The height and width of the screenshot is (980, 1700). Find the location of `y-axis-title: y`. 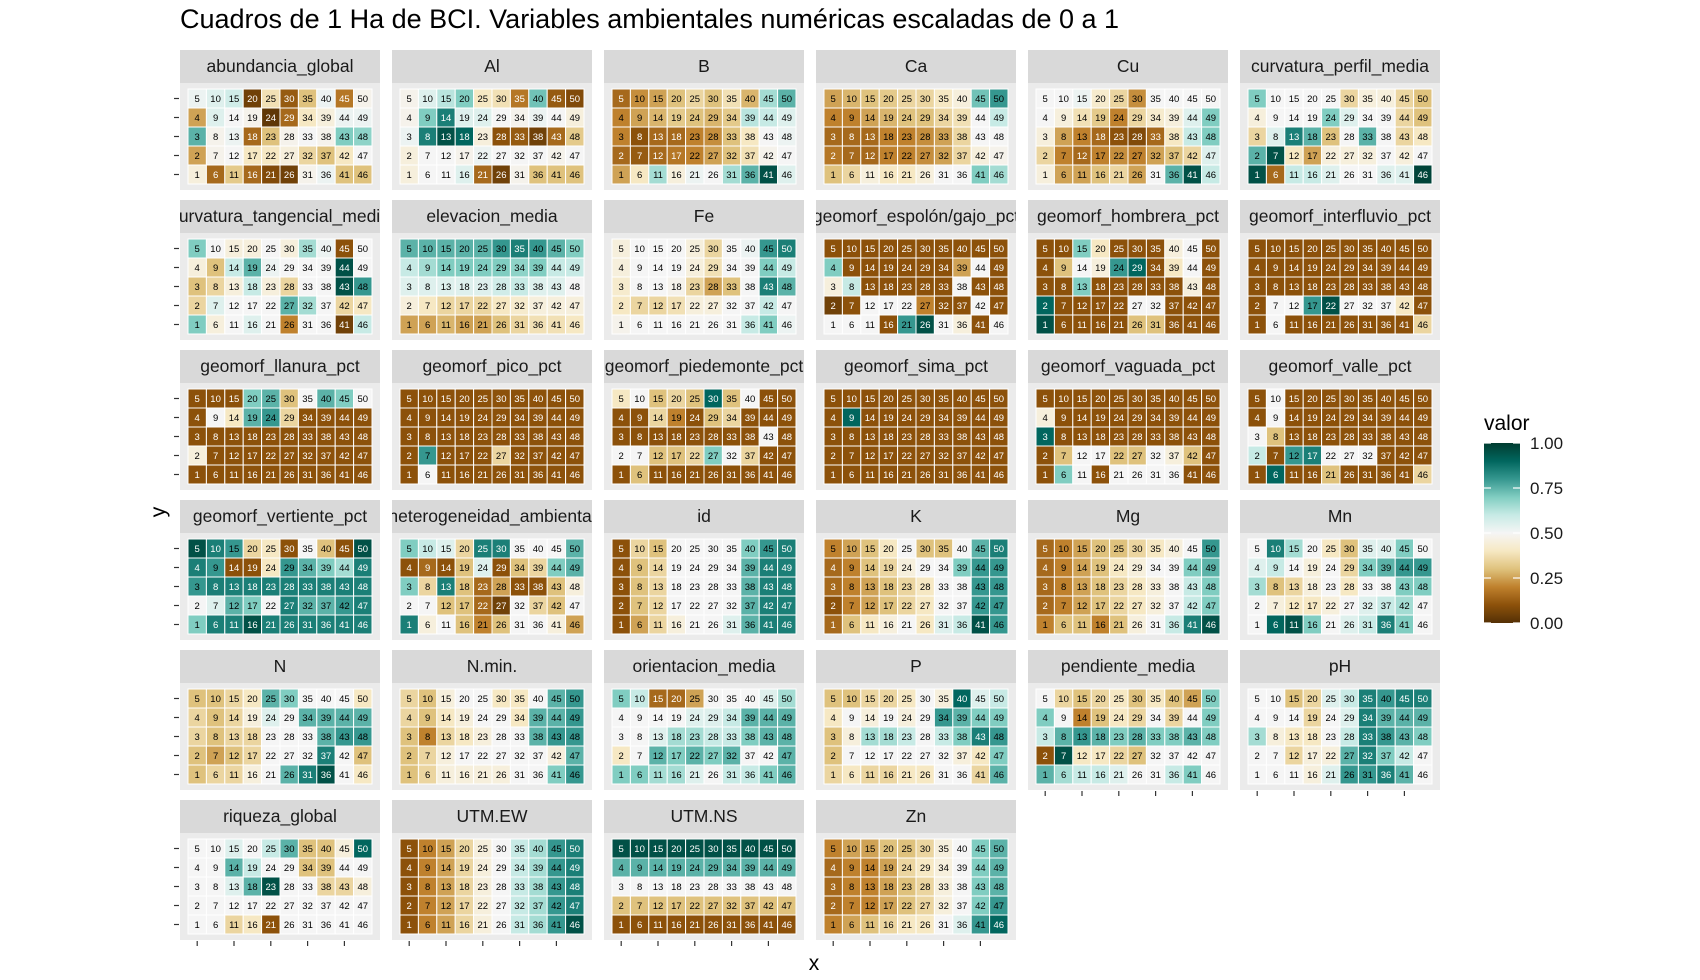

y-axis-title: y is located at coordinates (158, 511).